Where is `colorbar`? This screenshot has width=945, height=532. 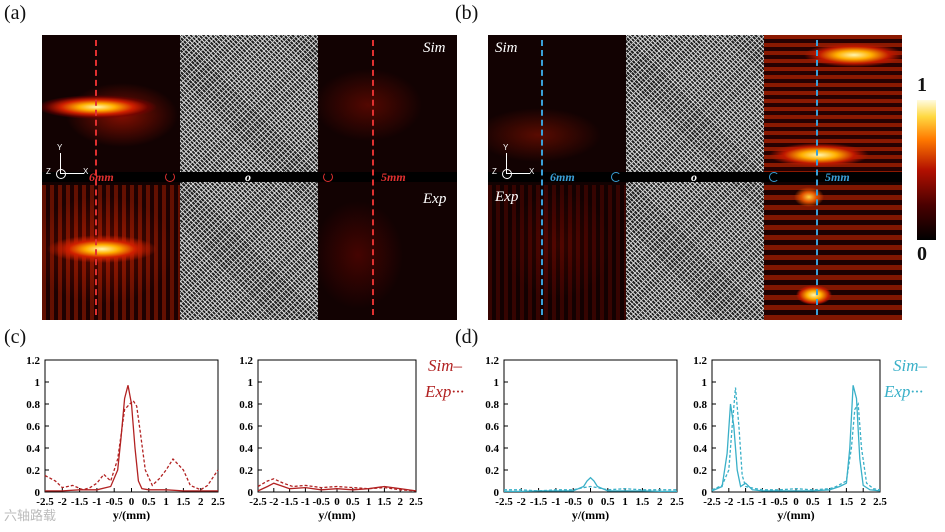
colorbar is located at coordinates (926, 170).